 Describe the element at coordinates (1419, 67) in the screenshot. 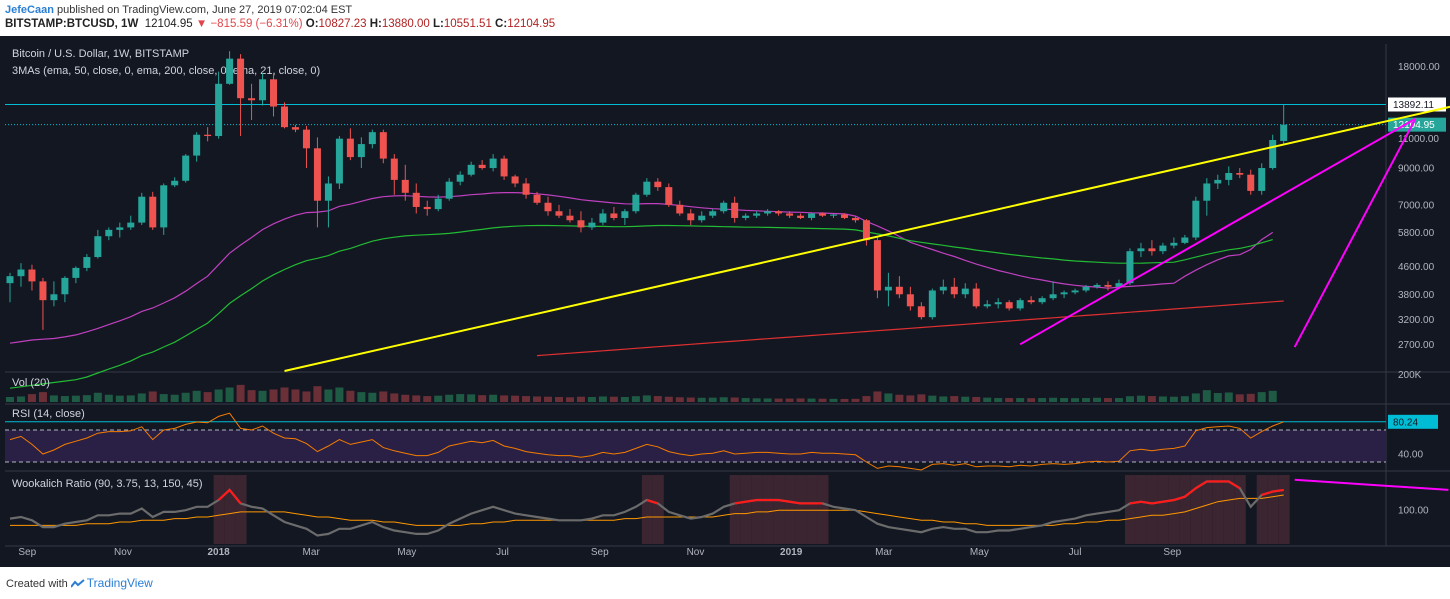

I see `y-axis-tick-label: 18000.00` at that location.